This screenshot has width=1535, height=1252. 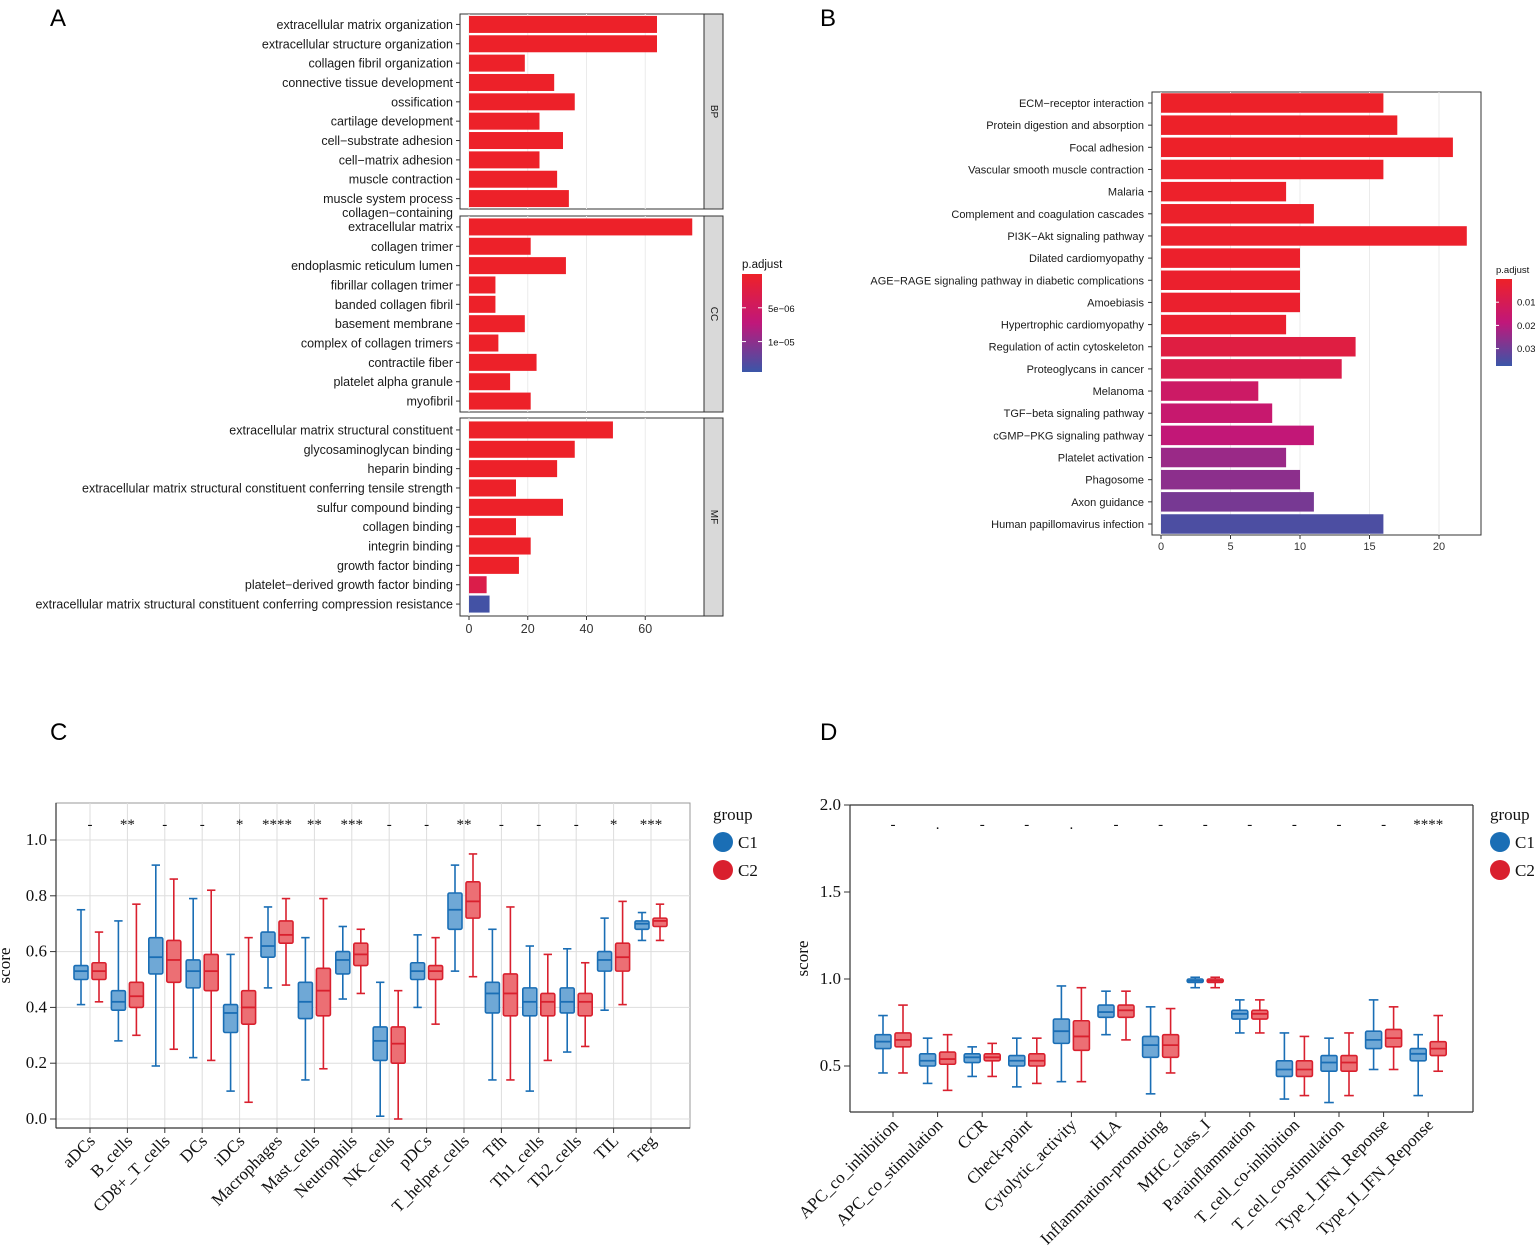 I want to click on bar-muscle-system-process, so click(x=519, y=199).